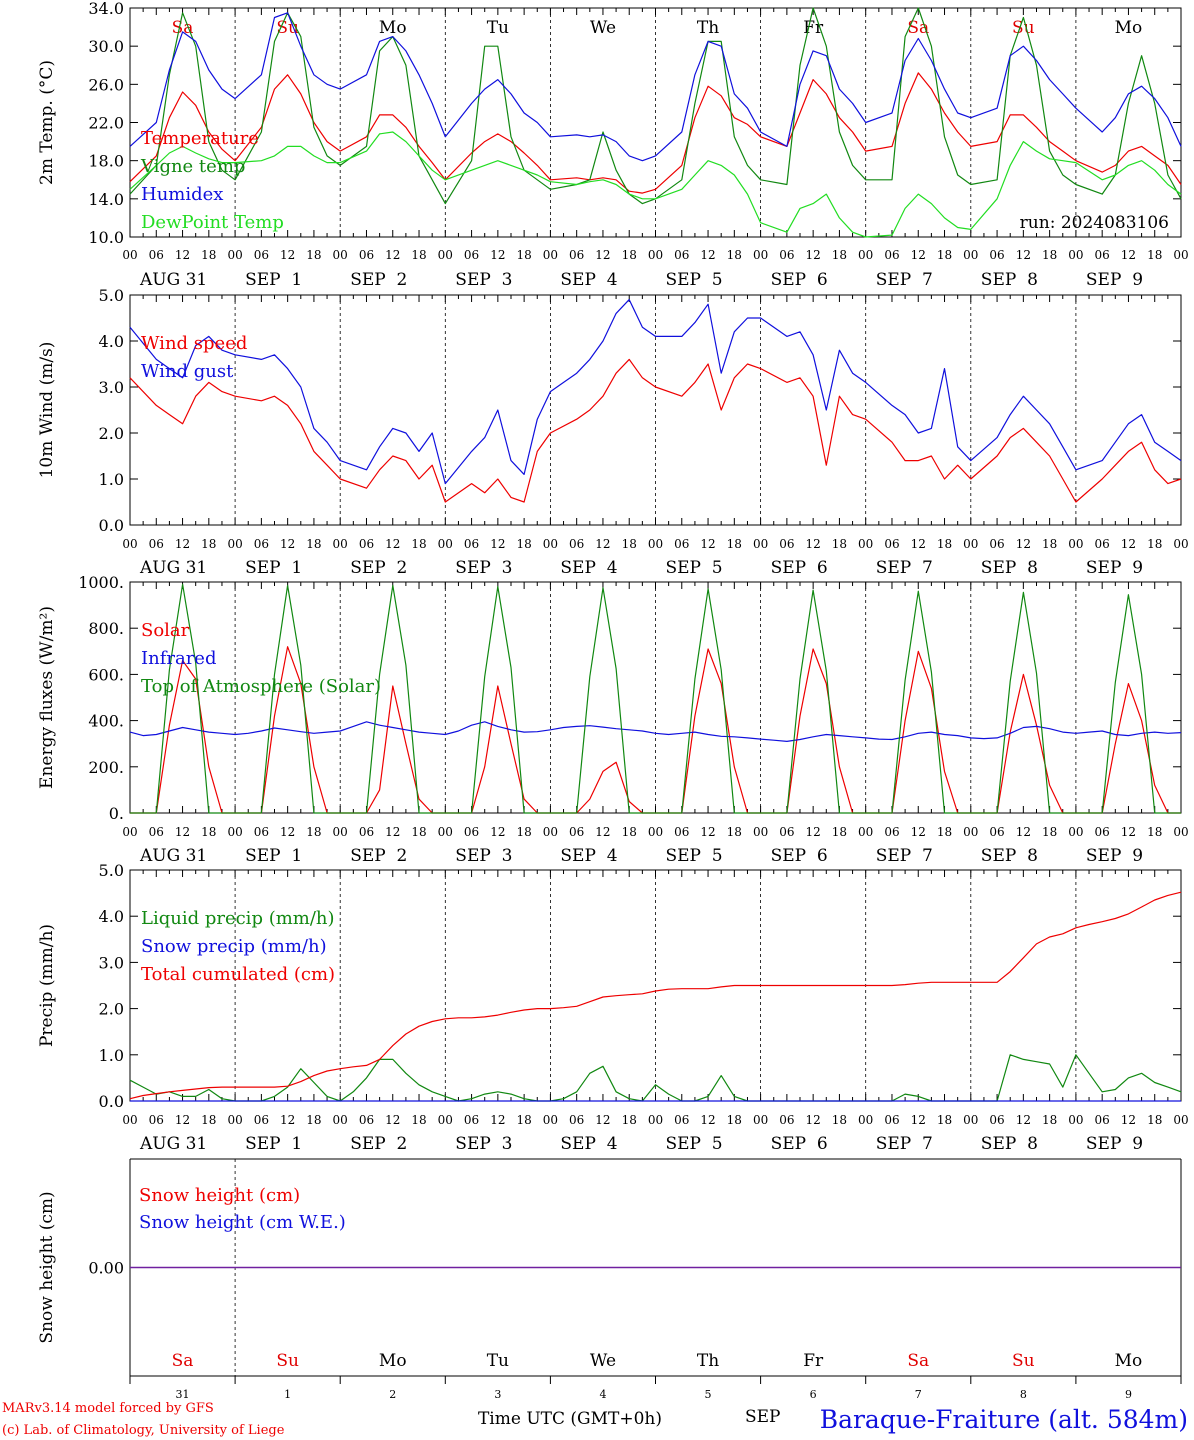 This screenshot has height=1440, width=1194. What do you see at coordinates (108, 1408) in the screenshot?
I see `footer-model-line: MARv3.14 model forced by GFS` at bounding box center [108, 1408].